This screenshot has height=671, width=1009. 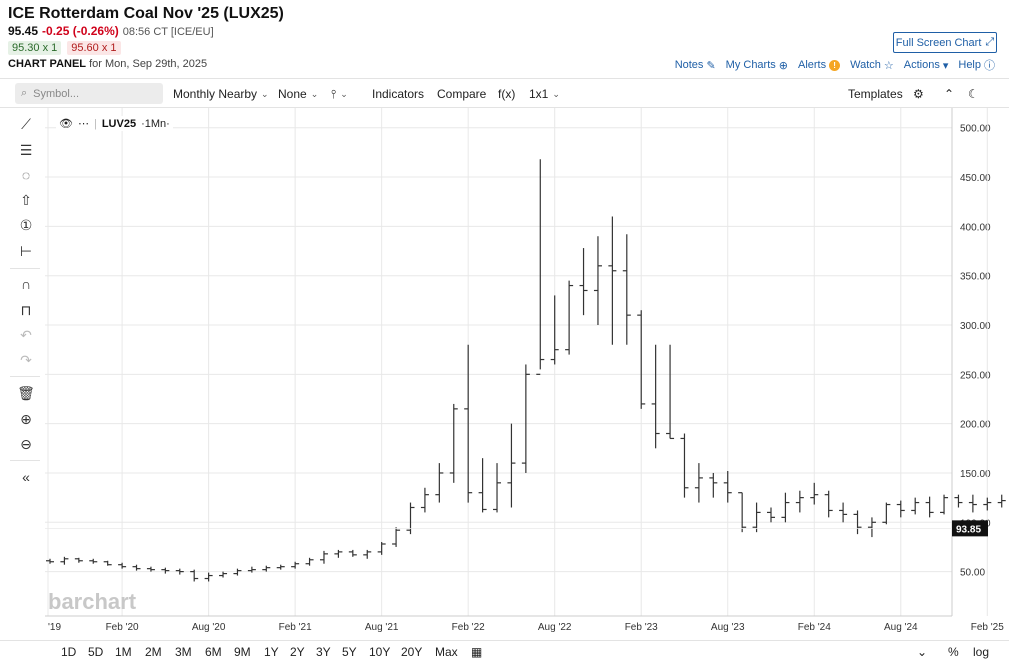 I want to click on settings-icon: ⚙, so click(x=918, y=94).